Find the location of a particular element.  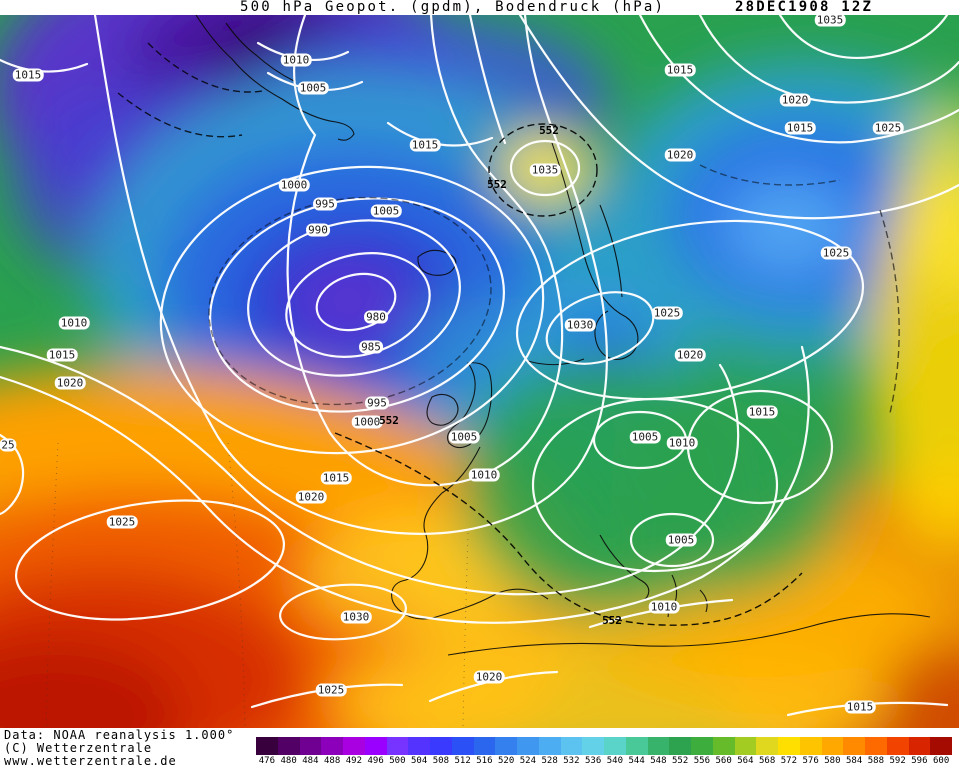

colorbar-tick: 496 is located at coordinates (375, 761).